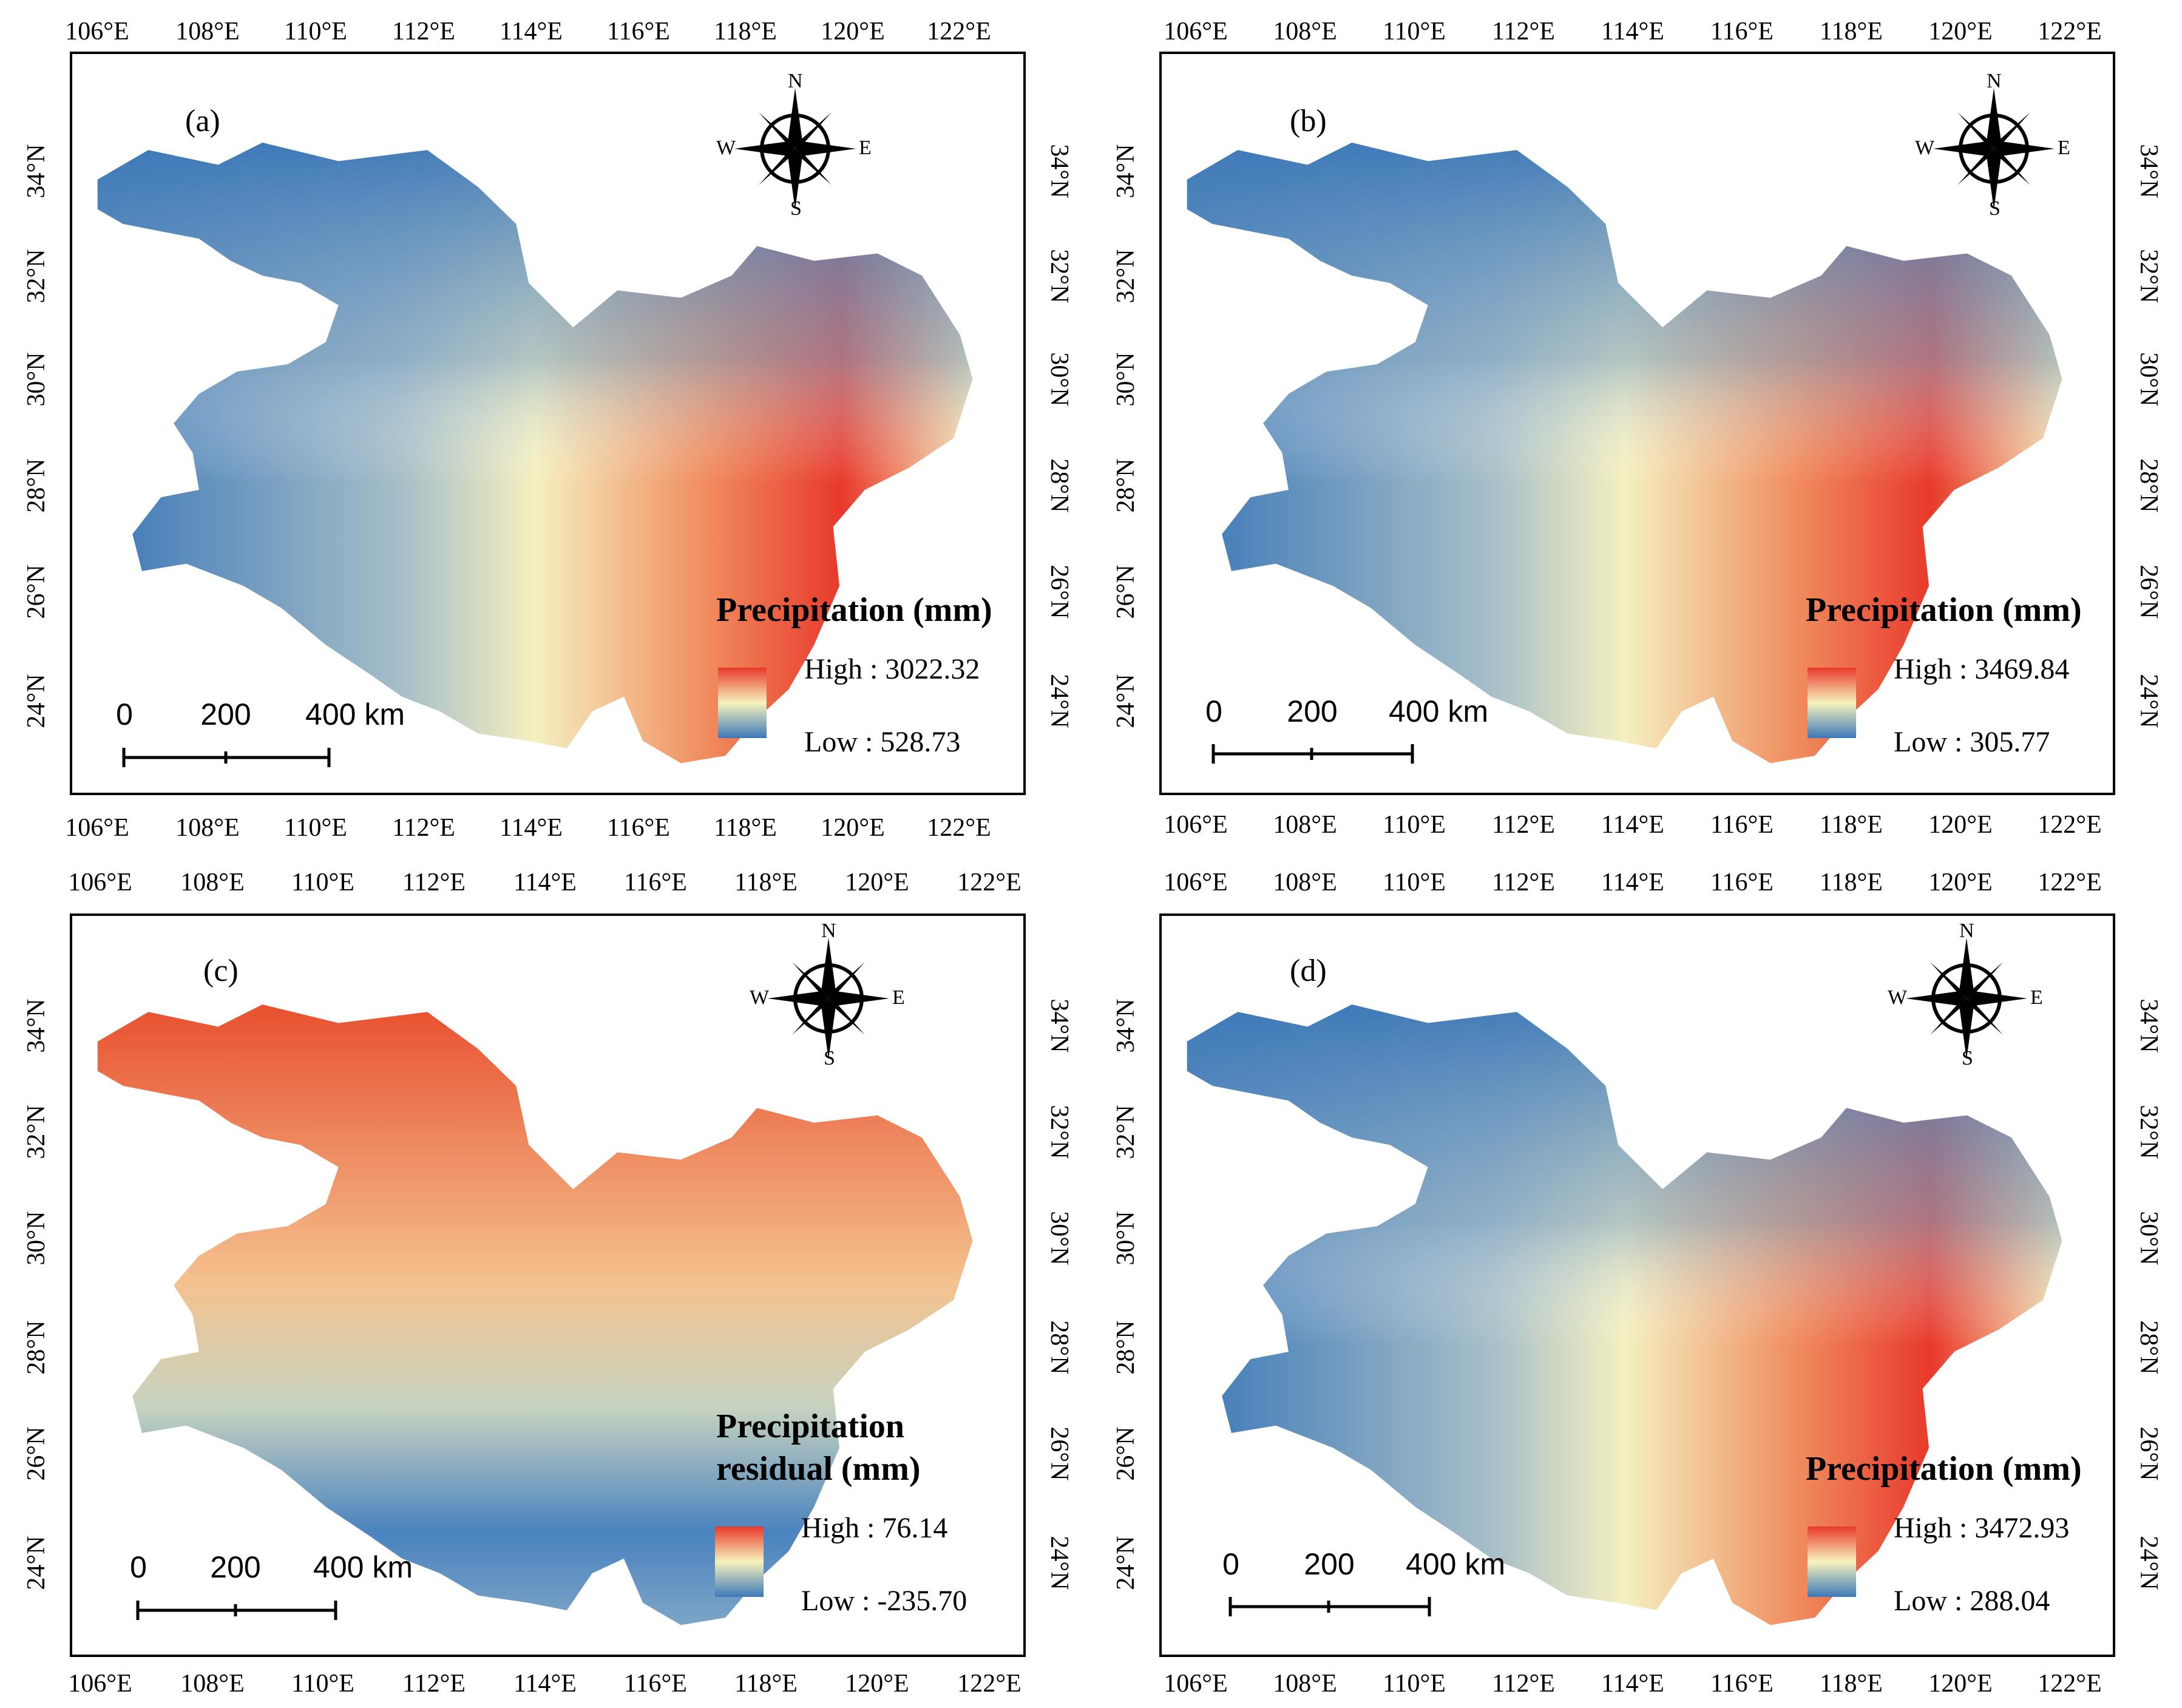  What do you see at coordinates (1832, 703) in the screenshot?
I see `legend-colorbar` at bounding box center [1832, 703].